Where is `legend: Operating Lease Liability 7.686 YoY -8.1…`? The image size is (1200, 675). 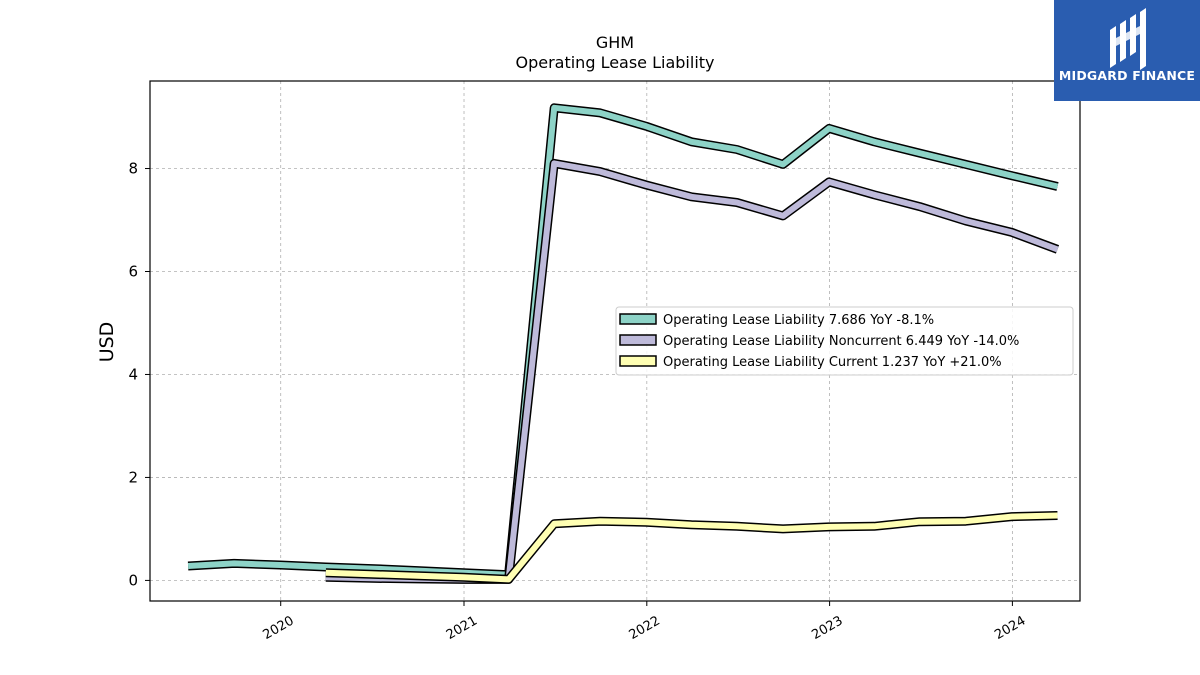 legend: Operating Lease Liability 7.686 YoY -8.1… is located at coordinates (844, 341).